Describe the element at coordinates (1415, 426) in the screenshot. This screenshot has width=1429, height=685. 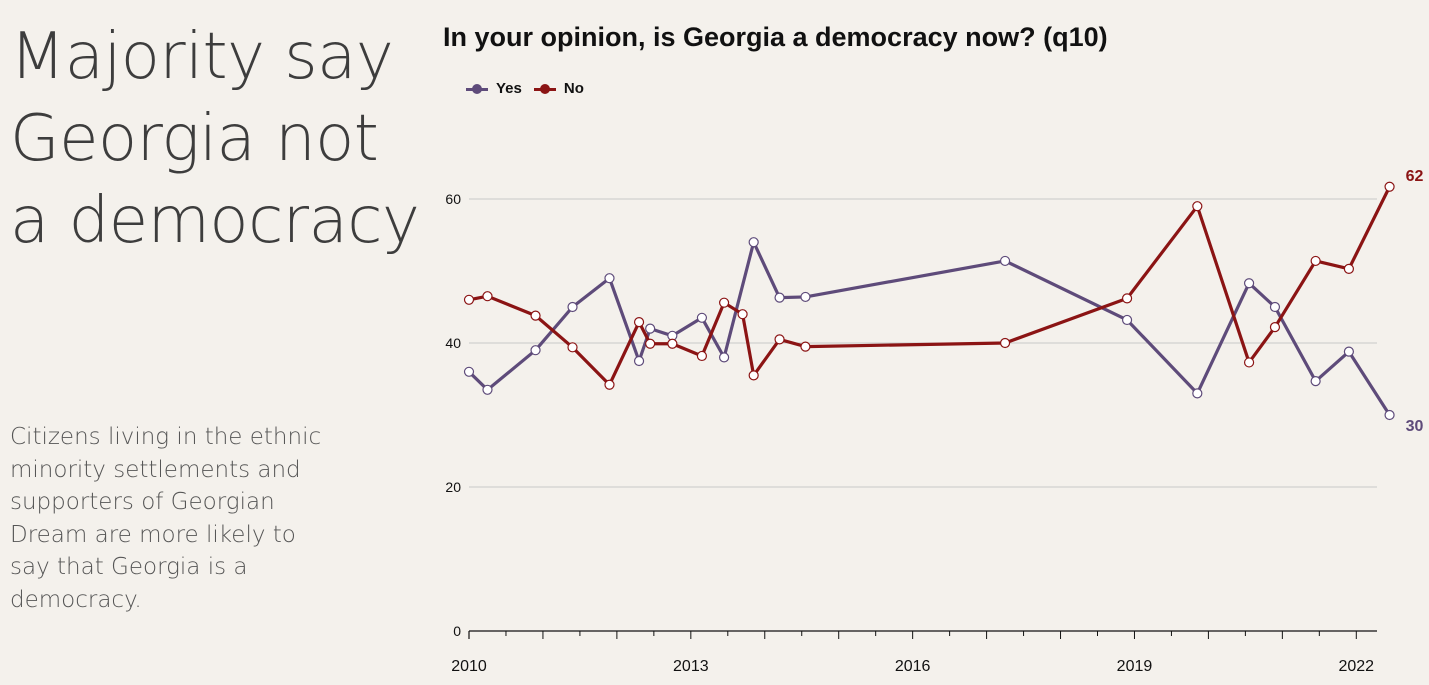
I see `end-label-yes: 30` at that location.